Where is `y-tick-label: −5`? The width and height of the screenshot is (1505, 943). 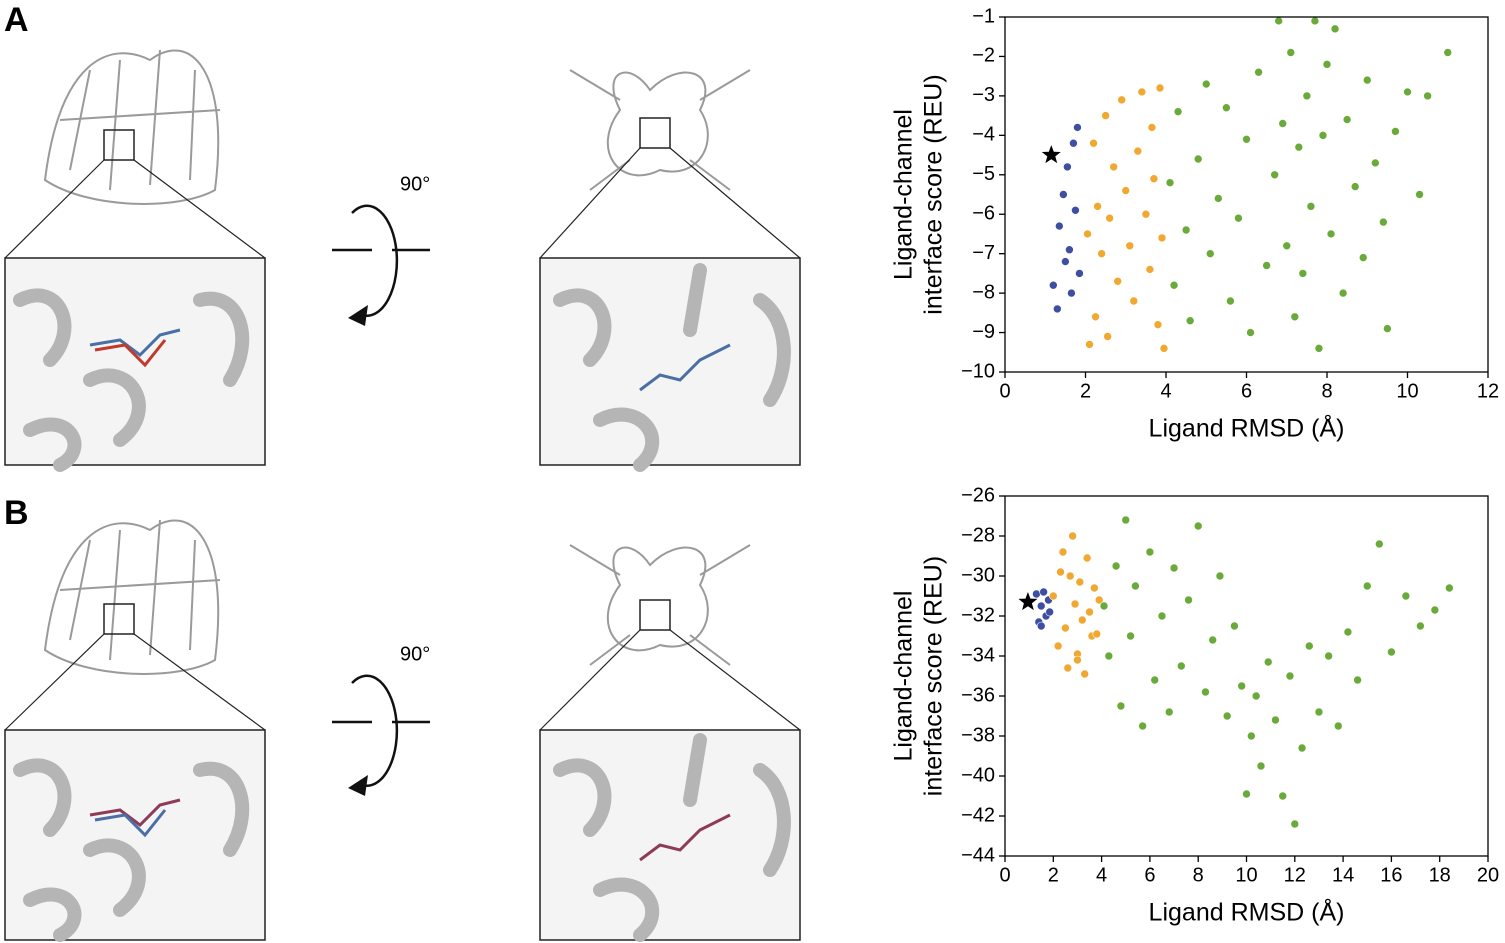
y-tick-label: −5 is located at coordinates (983, 174).